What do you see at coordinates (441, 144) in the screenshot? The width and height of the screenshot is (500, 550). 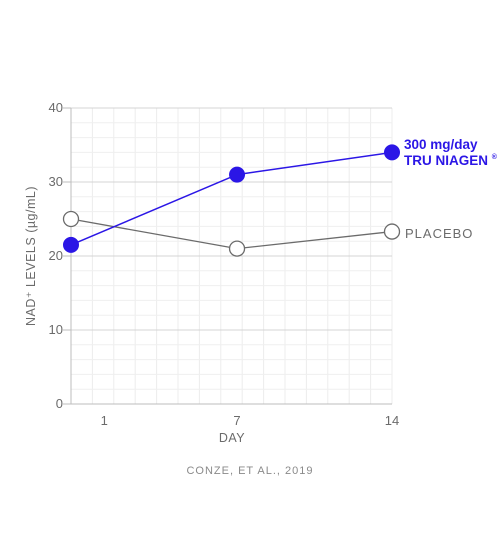 I see `series-label-tru-line1: 300 mg/day` at bounding box center [441, 144].